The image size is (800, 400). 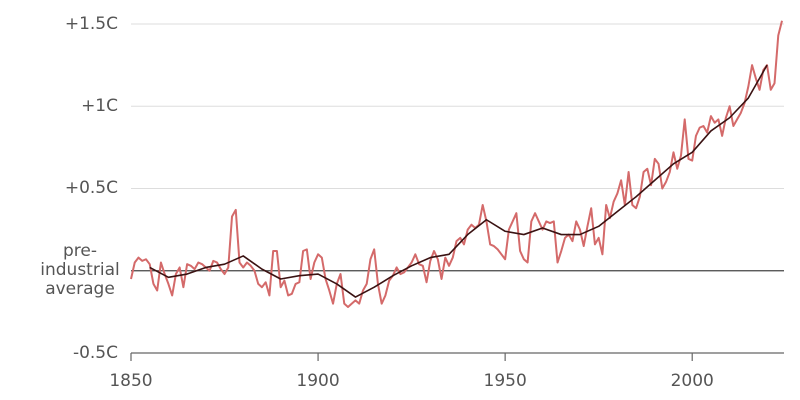 What do you see at coordinates (91, 23) in the screenshot?
I see `y-tick-label: +1.5C` at bounding box center [91, 23].